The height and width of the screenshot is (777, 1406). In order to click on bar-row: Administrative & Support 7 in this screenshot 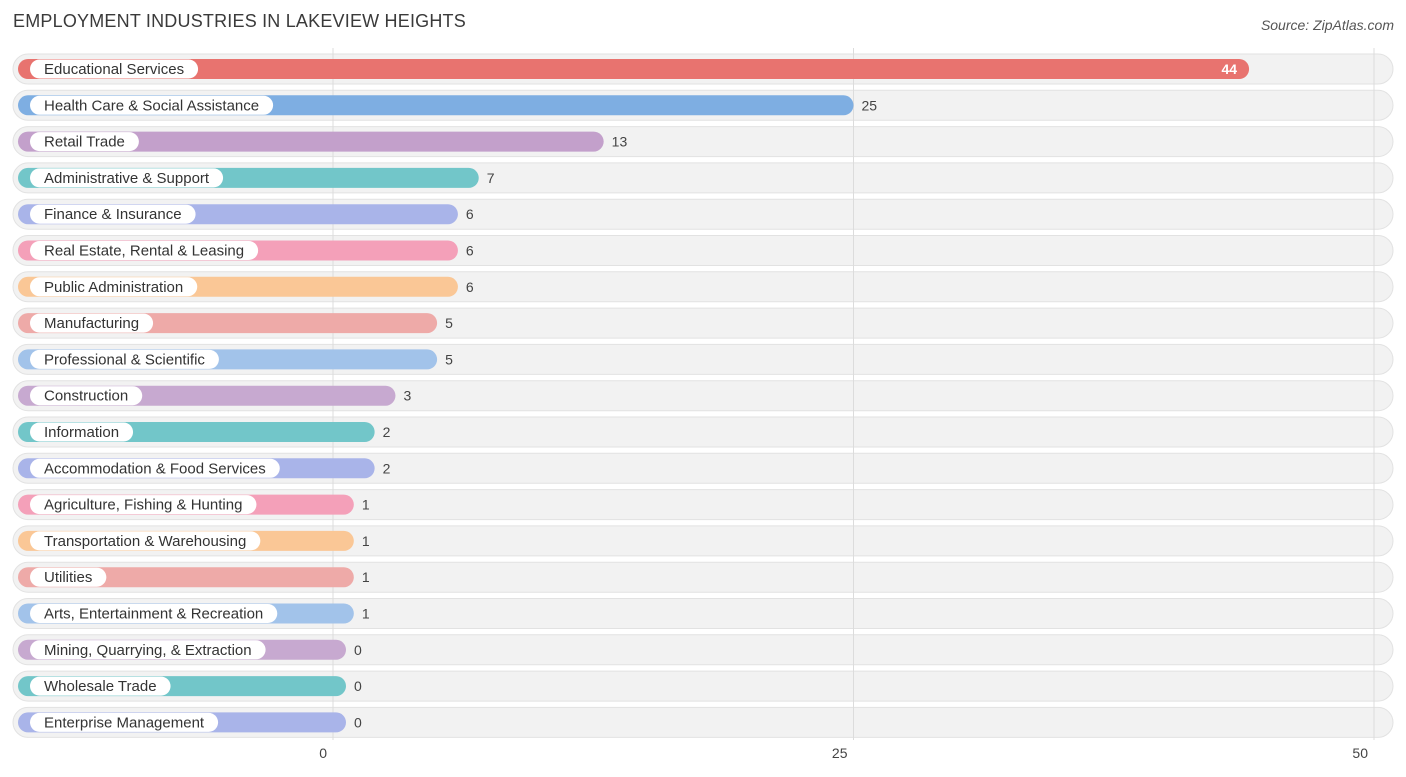, I will do `click(256, 177)`.